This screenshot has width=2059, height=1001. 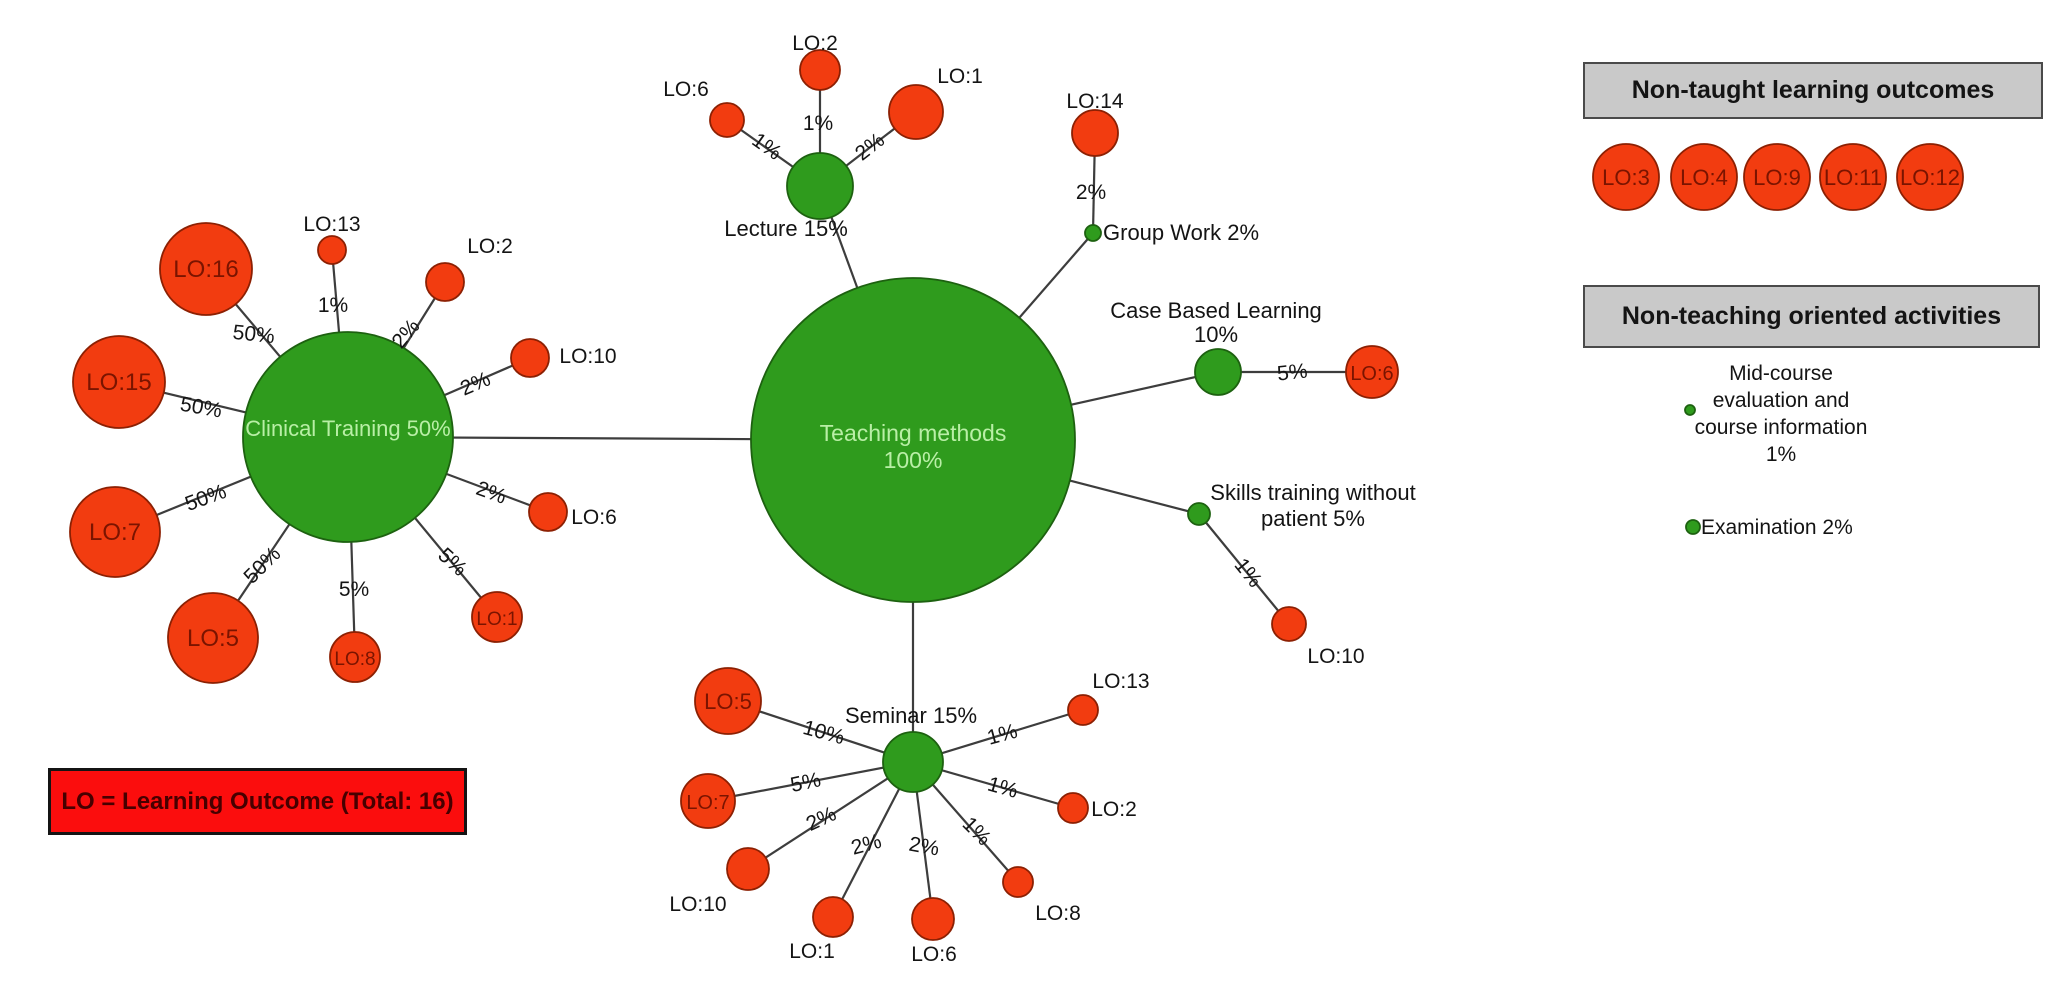 What do you see at coordinates (960, 76) in the screenshot?
I see `label-lec-lo1: LO:1` at bounding box center [960, 76].